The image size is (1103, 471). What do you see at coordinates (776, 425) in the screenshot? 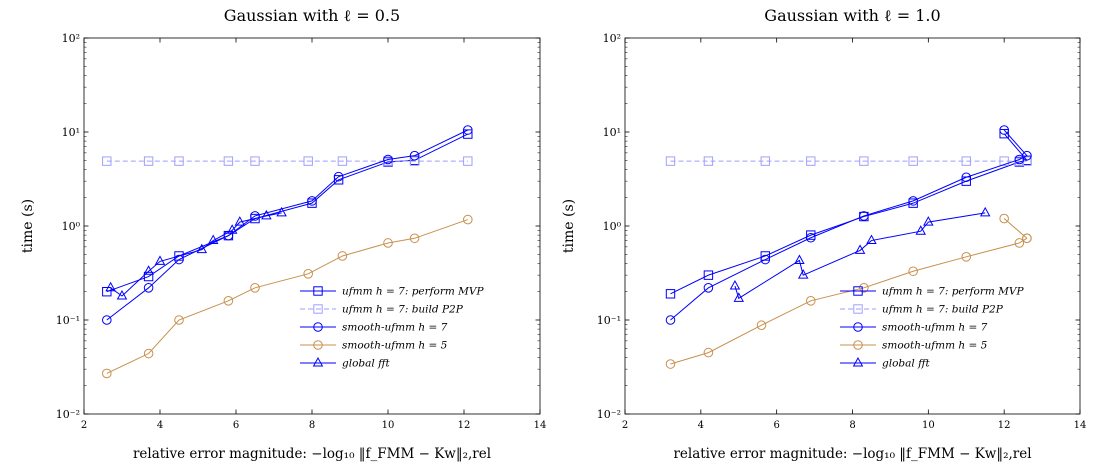
I see `x-tick-label: 6` at bounding box center [776, 425].